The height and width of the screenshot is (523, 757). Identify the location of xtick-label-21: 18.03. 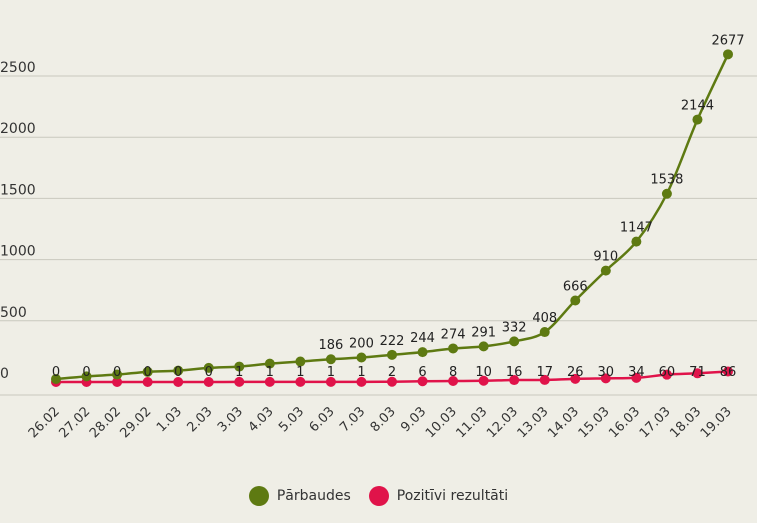
(685, 422).